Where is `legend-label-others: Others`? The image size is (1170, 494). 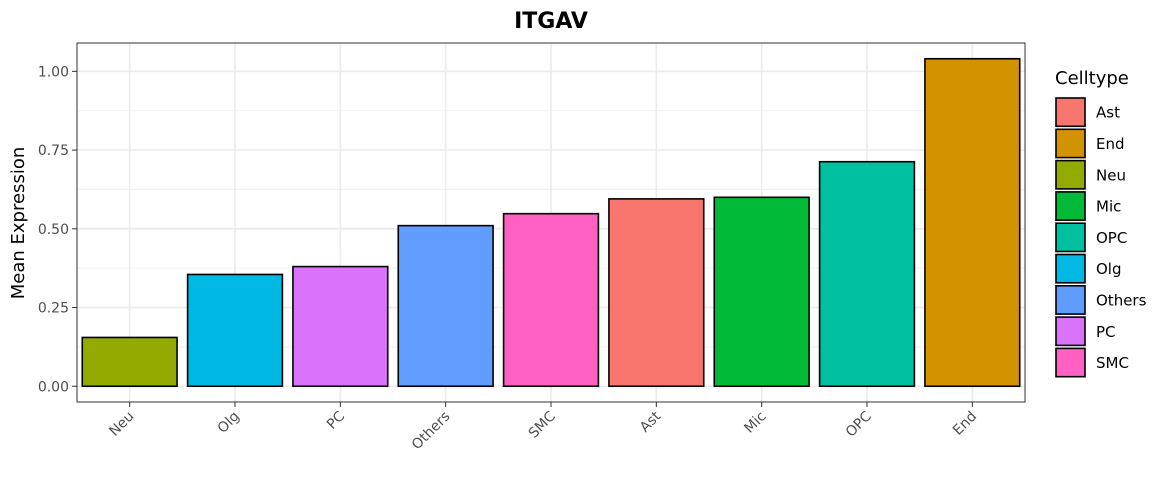
legend-label-others: Others is located at coordinates (1121, 300).